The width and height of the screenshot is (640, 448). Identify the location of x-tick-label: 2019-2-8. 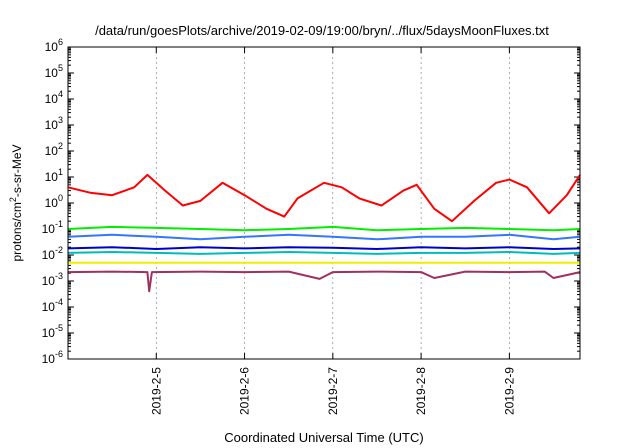
(421, 391).